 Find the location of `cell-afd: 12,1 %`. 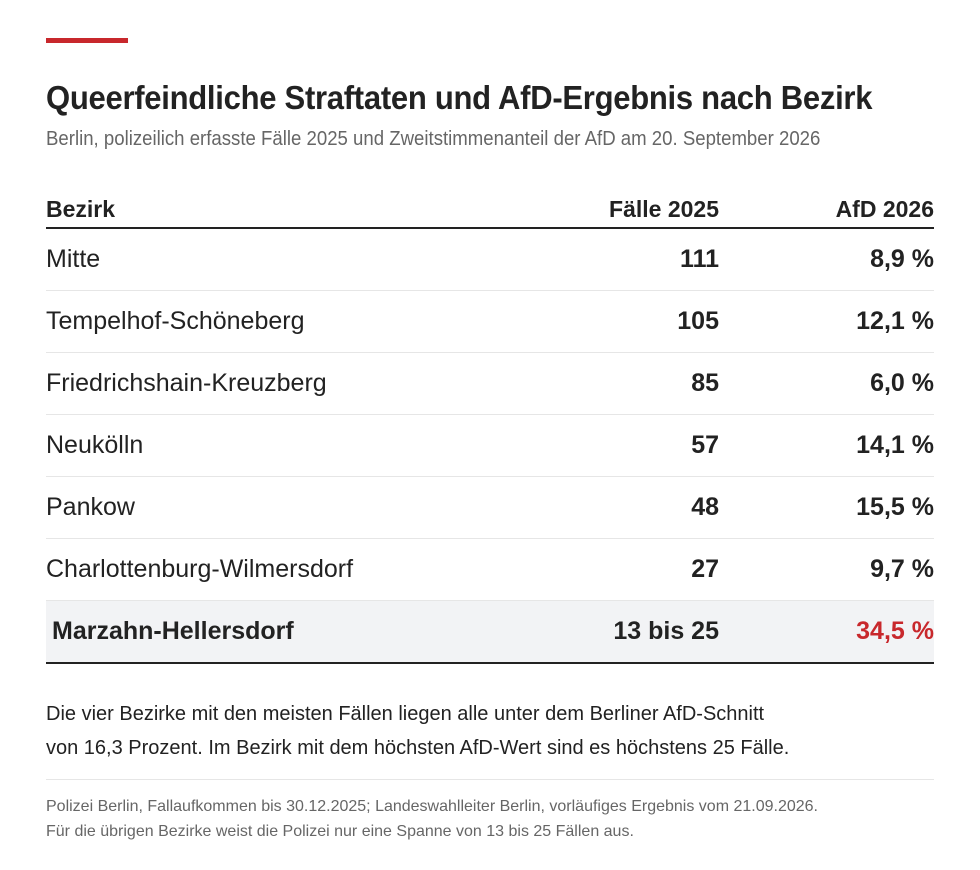

cell-afd: 12,1 % is located at coordinates (826, 321).